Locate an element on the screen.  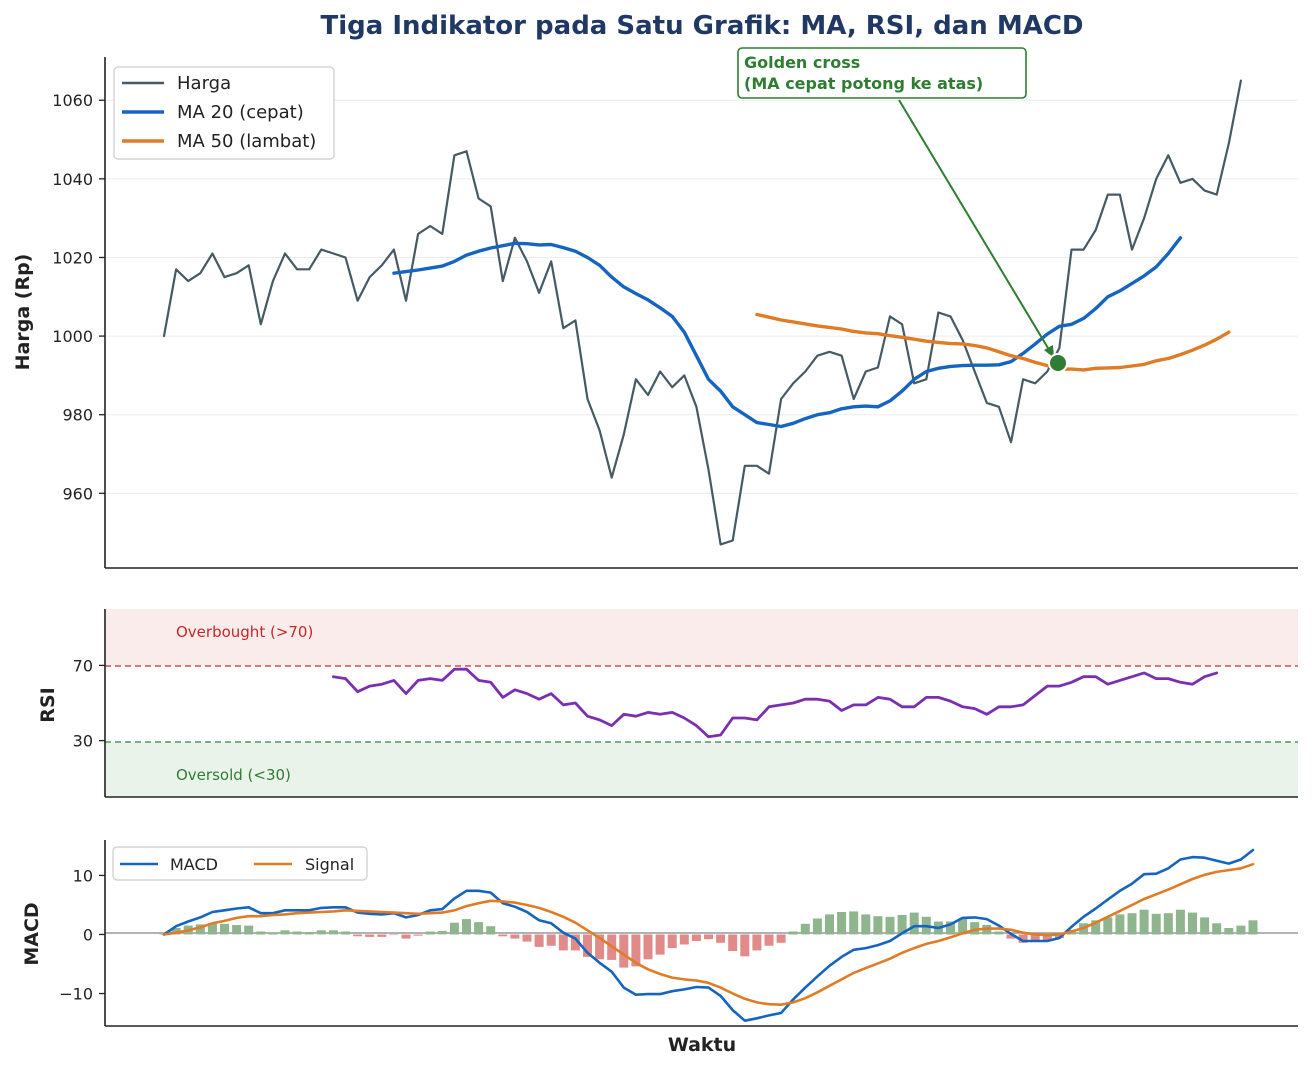
macd-lines is located at coordinates (708, 935).